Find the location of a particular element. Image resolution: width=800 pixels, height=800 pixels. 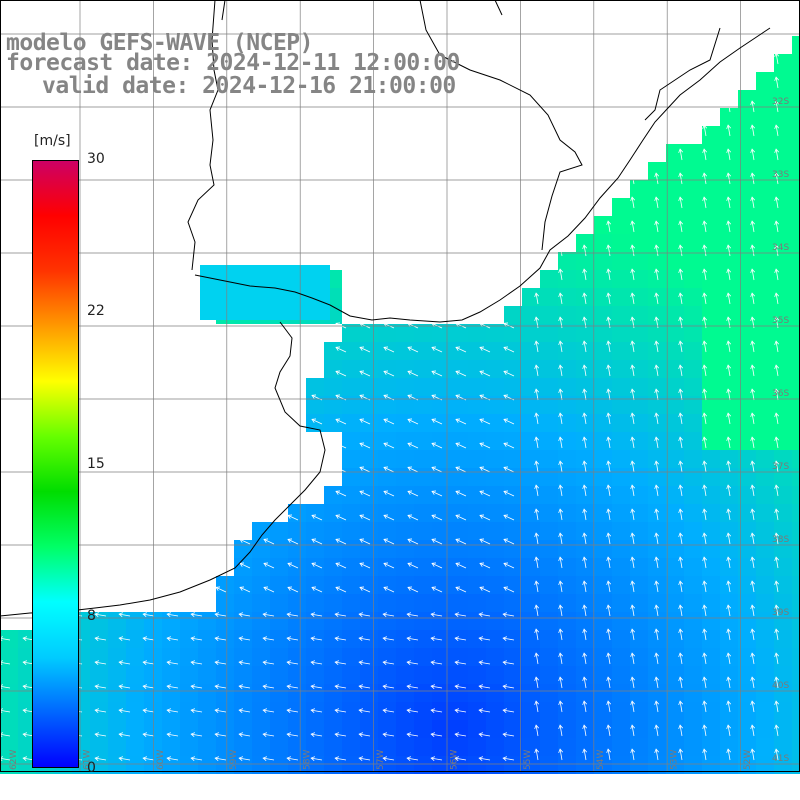

latitude-label: 38S is located at coordinates (780, 540).